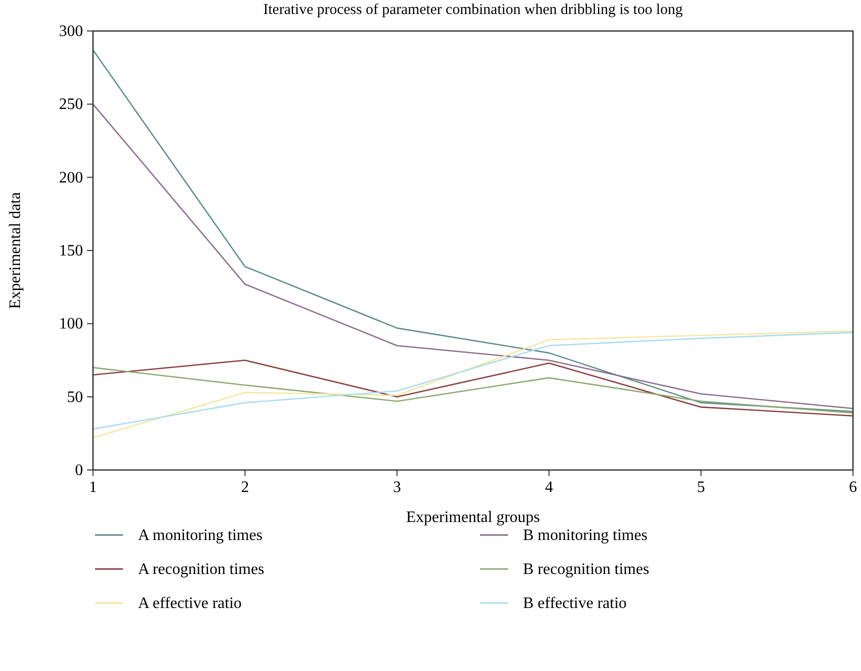 This screenshot has height=671, width=861. What do you see at coordinates (71, 31) in the screenshot?
I see `y-tick-label: 300` at bounding box center [71, 31].